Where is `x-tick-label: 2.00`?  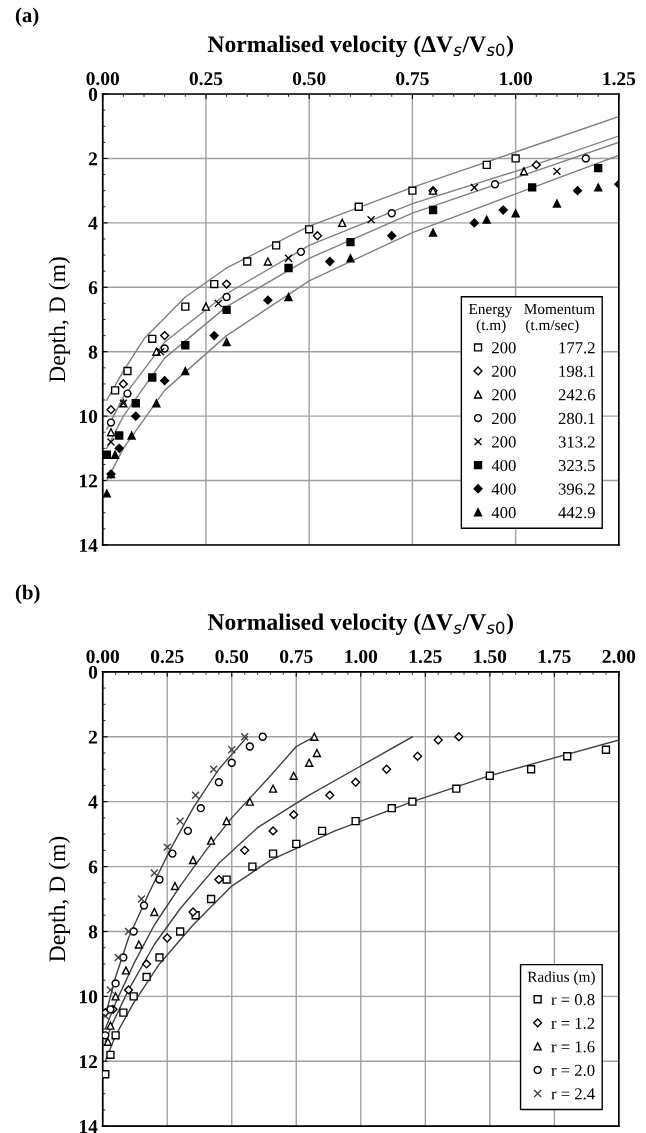
x-tick-label: 2.00 is located at coordinates (619, 656).